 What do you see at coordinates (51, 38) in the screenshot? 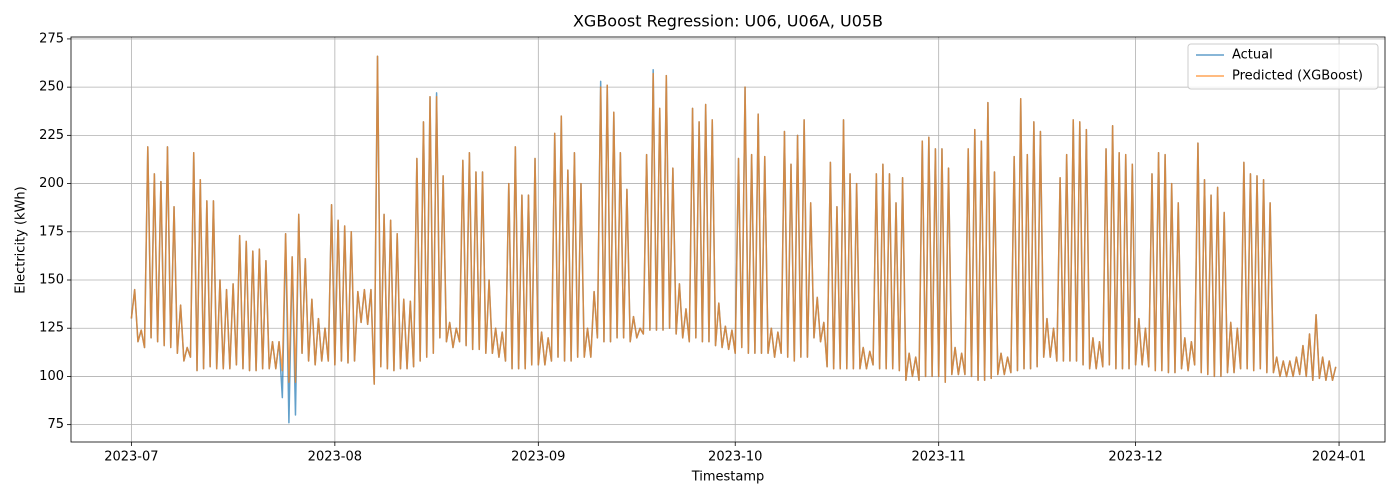
I see `y-tick-label: 275` at bounding box center [51, 38].